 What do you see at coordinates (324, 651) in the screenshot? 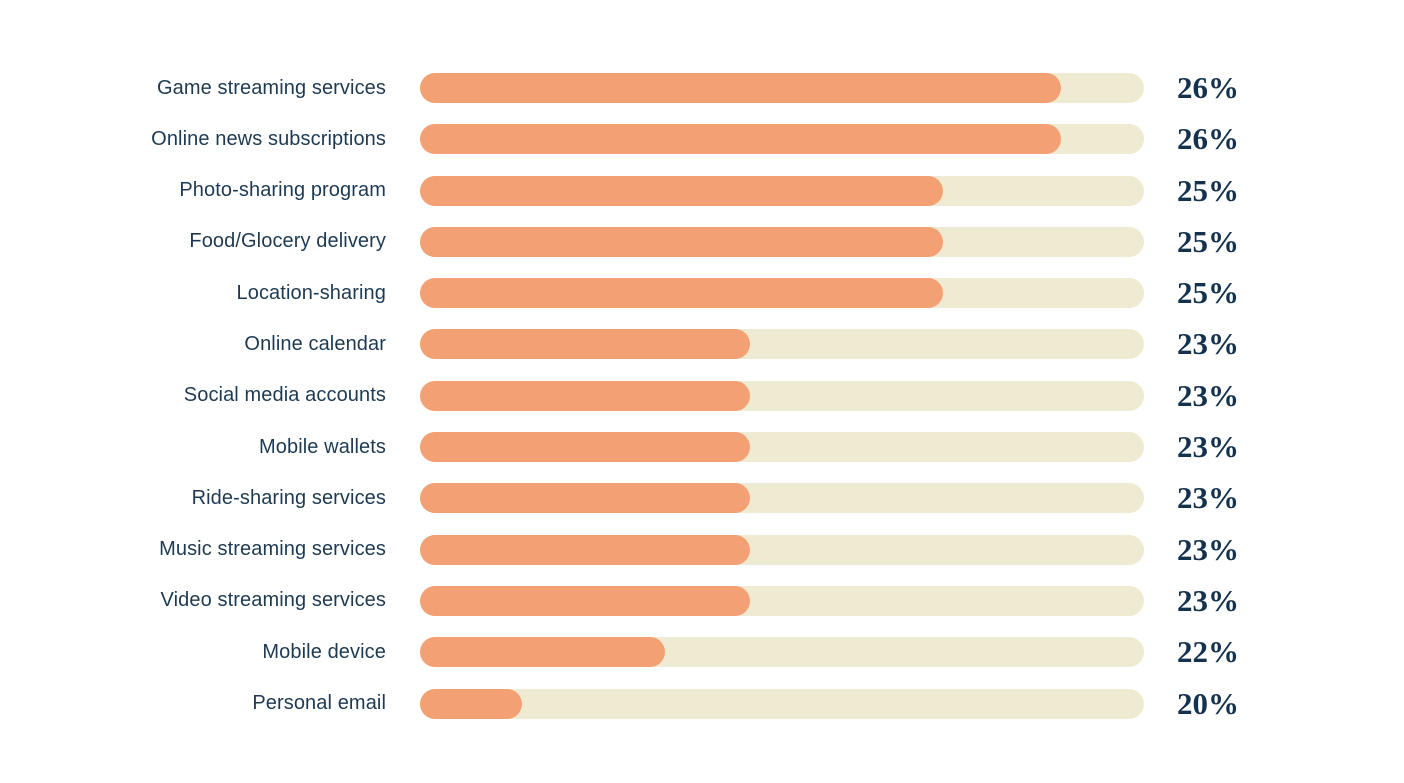
I see `category-label: Mobile device` at bounding box center [324, 651].